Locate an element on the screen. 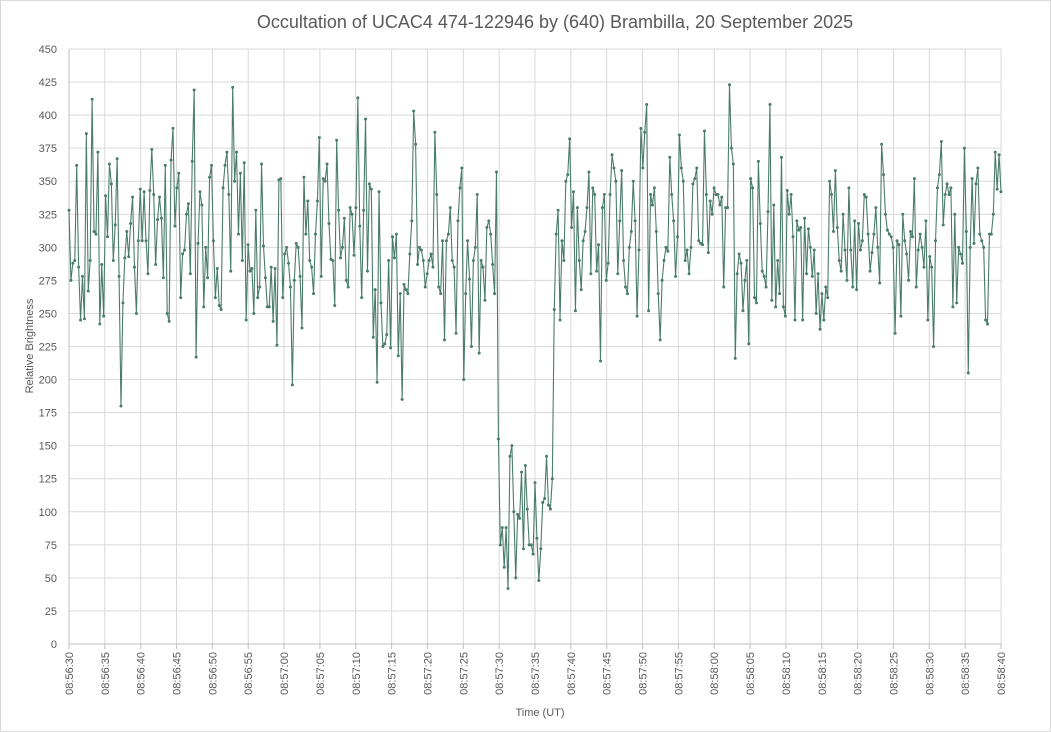 The image size is (1051, 732). y-tick-label: 450 is located at coordinates (48, 50).